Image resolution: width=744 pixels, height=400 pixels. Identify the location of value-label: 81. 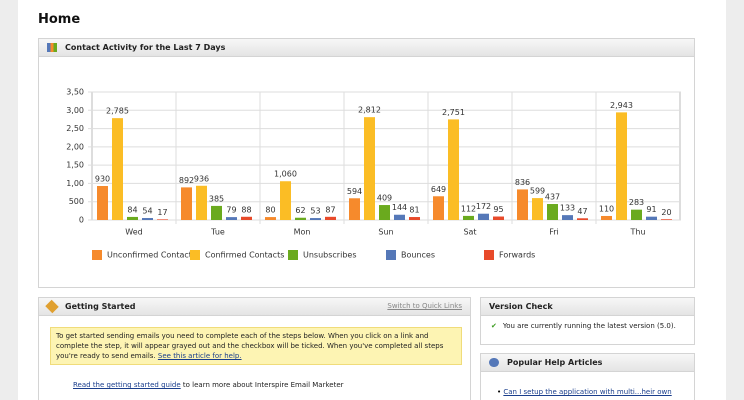
(414, 210).